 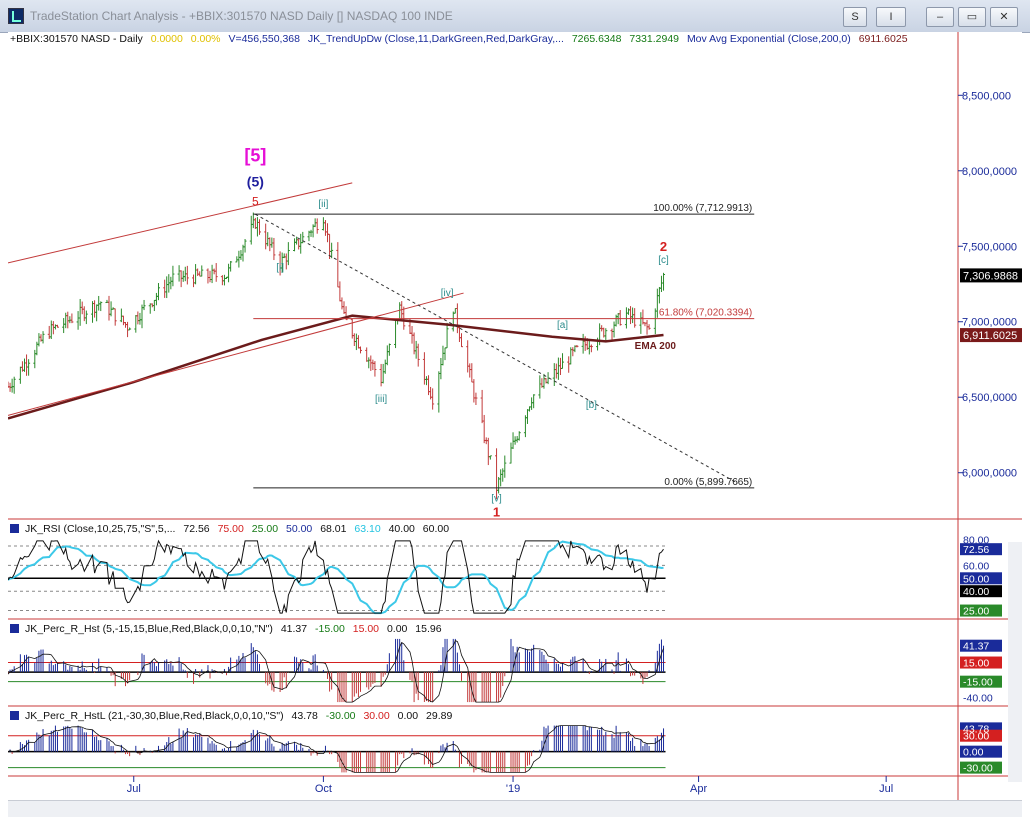 What do you see at coordinates (333, 529) in the screenshot?
I see `rsi-value: 68.01` at bounding box center [333, 529].